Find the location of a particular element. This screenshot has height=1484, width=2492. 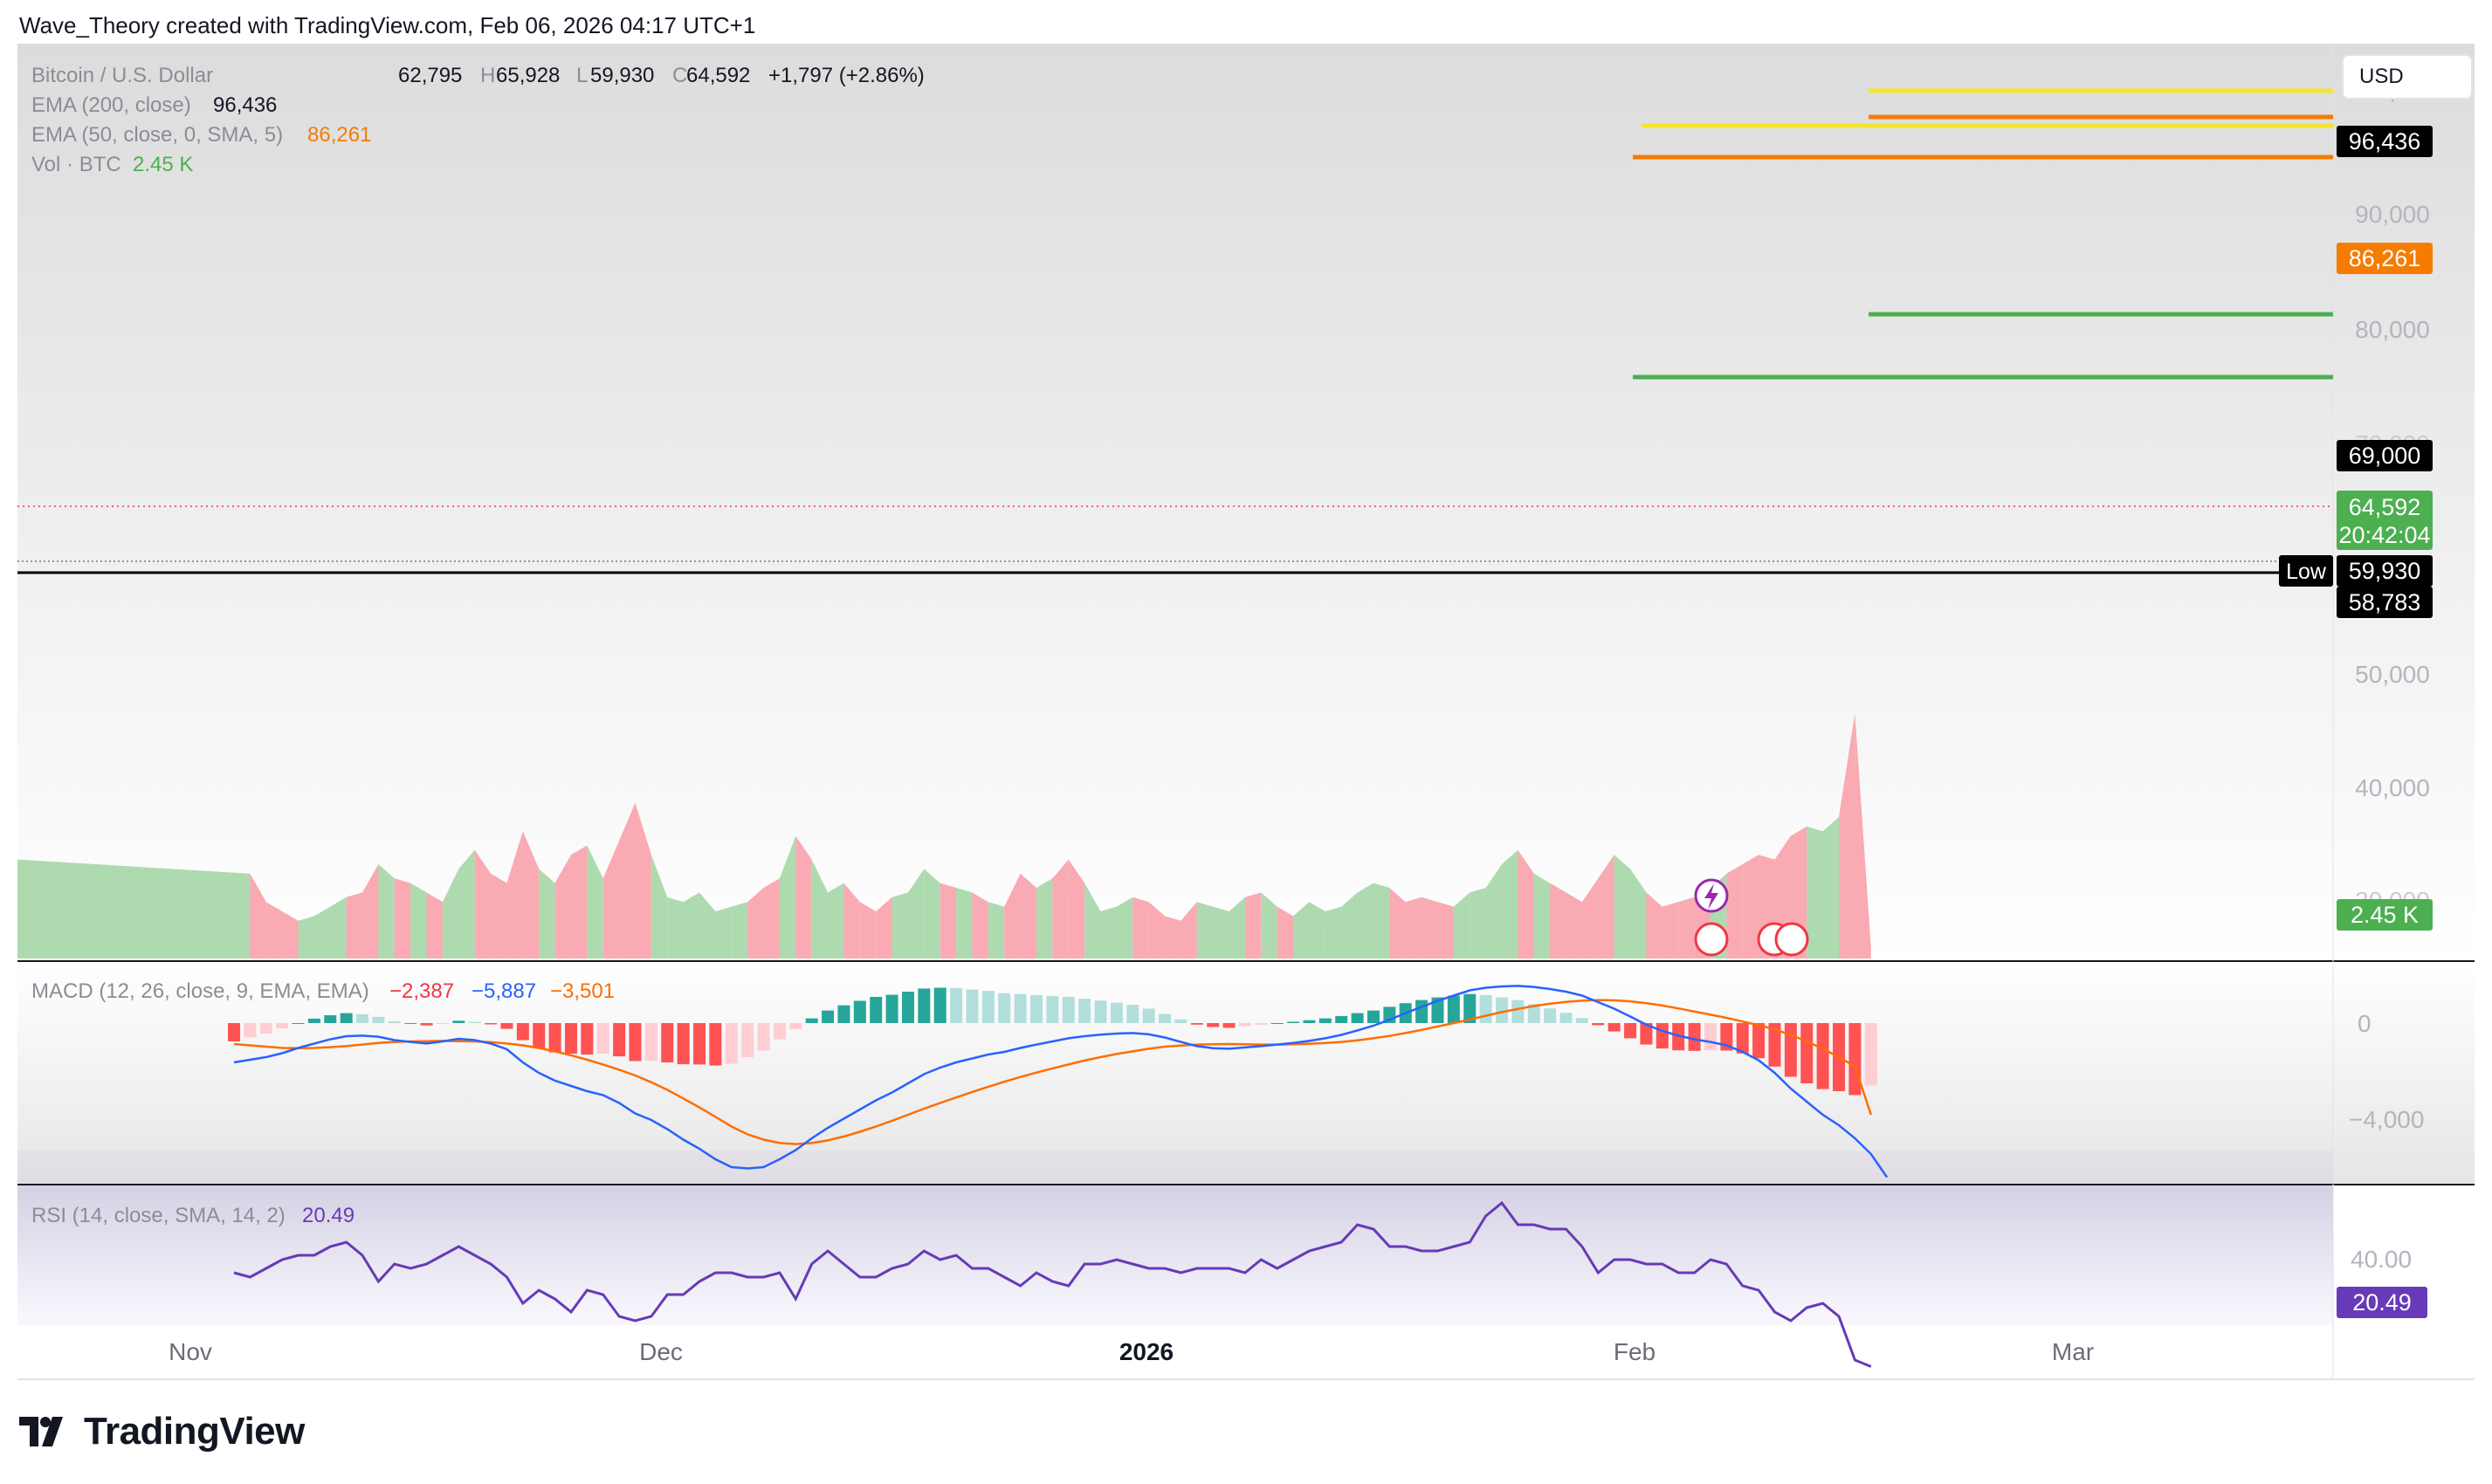

macd-legend-label: MACD (12, 26, close, 9, EMA, EMA) is located at coordinates (200, 991).